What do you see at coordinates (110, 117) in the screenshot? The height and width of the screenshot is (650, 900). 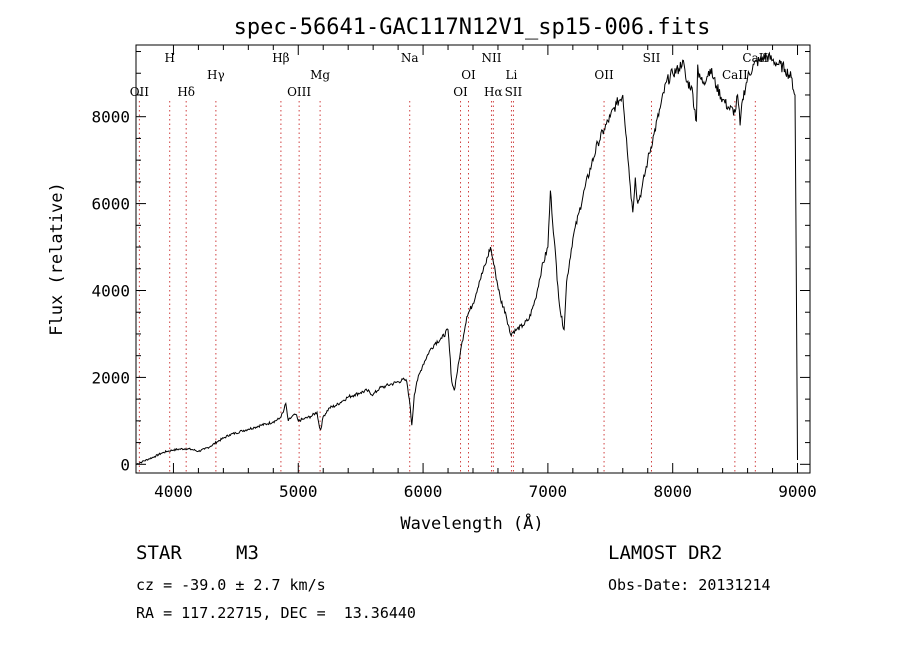 I see `y-tick-label: 8000` at bounding box center [110, 117].